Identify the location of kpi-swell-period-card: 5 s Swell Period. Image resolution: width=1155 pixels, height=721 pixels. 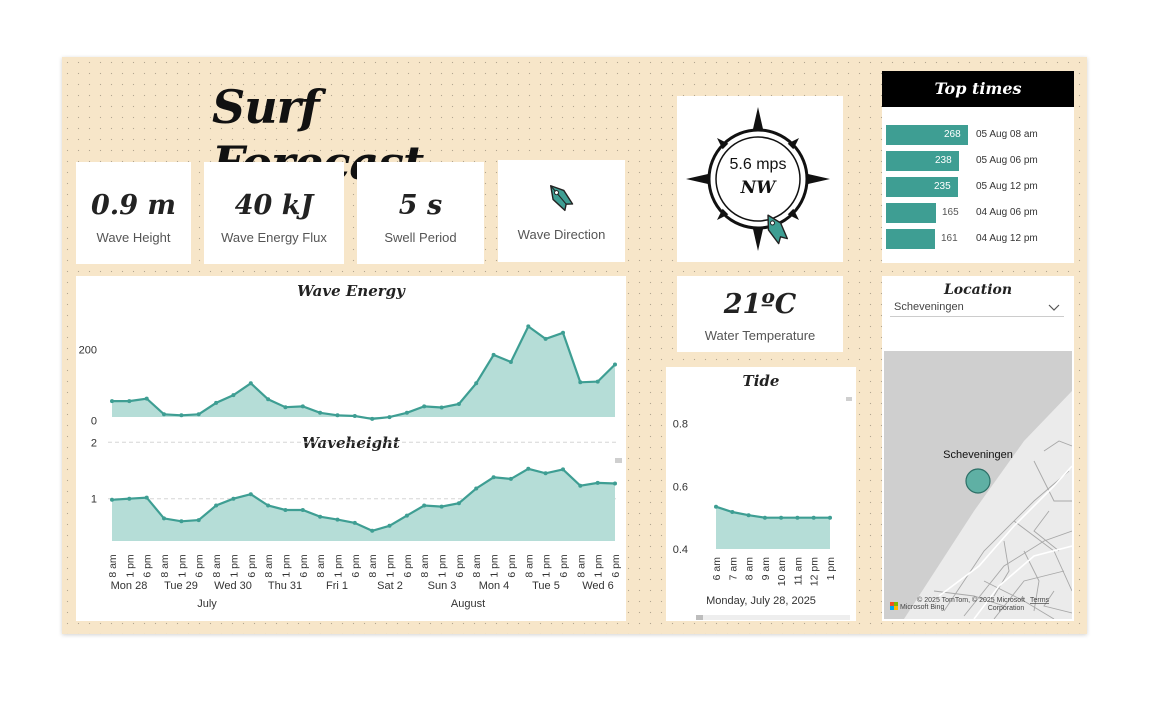
(420, 213).